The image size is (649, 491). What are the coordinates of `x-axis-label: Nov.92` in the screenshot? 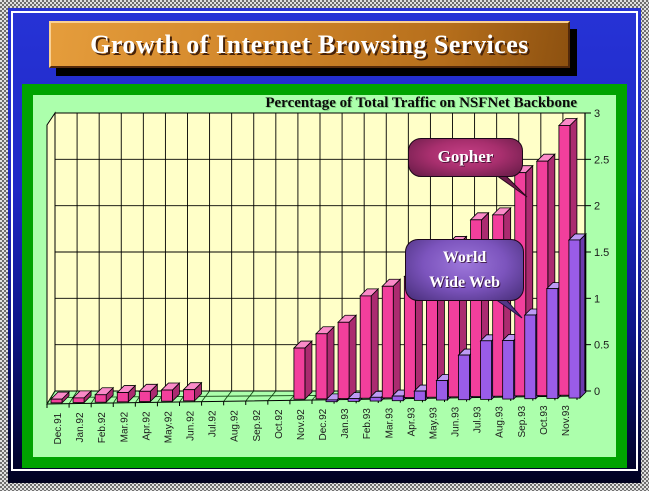 It's located at (301, 424).